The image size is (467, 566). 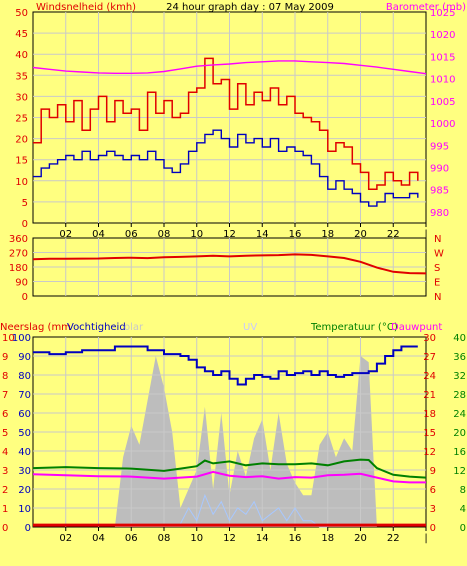 I want to click on humidity-tick-label: 30, so click(x=24, y=471).